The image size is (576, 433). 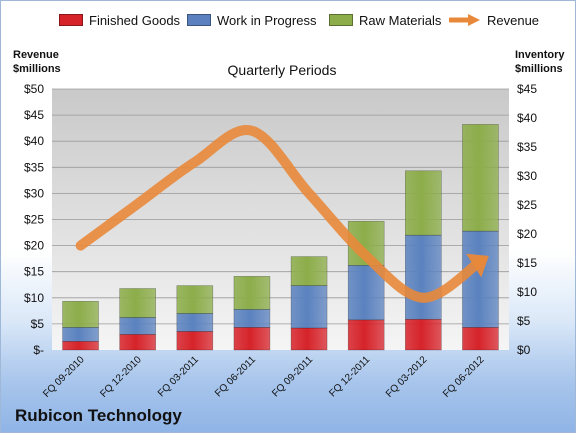 What do you see at coordinates (540, 62) in the screenshot?
I see `right-axis-title: Inventory $millions` at bounding box center [540, 62].